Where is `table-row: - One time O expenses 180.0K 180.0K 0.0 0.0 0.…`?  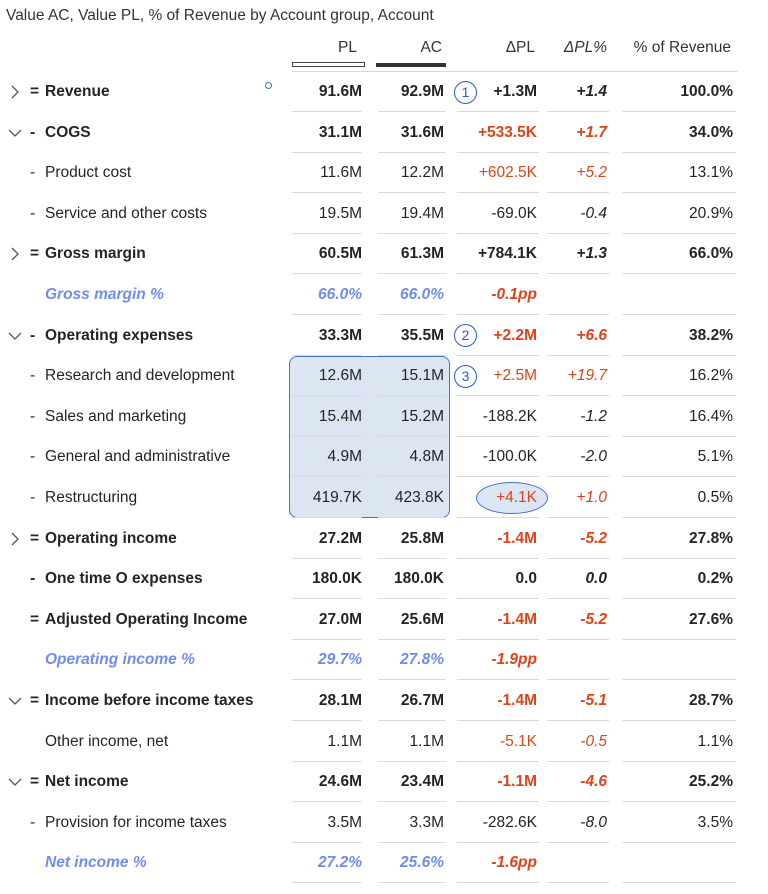
table-row: - One time O expenses 180.0K 180.0K 0.0 0.0 0.… is located at coordinates (384, 579).